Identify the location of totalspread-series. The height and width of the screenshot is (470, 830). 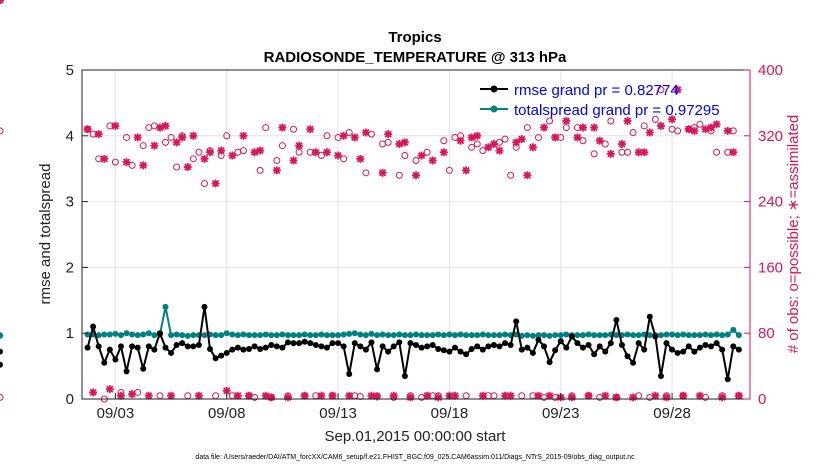
(371, 321).